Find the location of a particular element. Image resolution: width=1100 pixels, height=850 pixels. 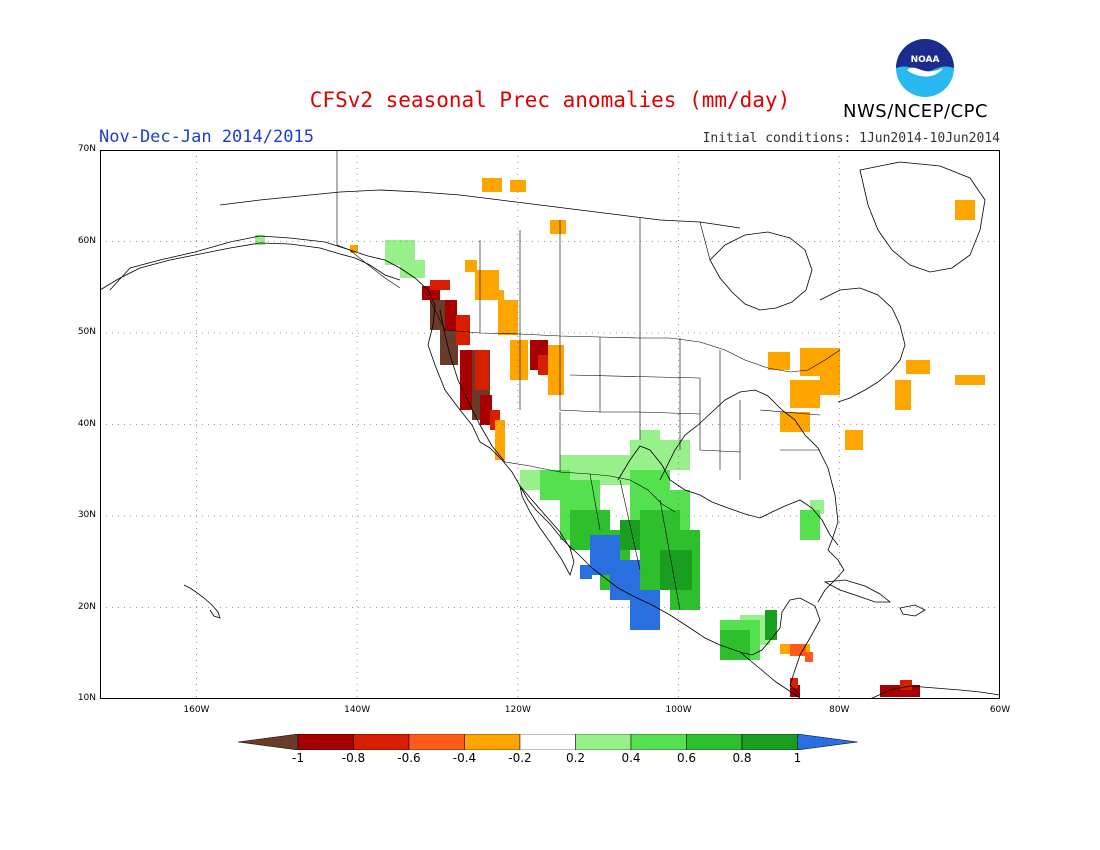

lon-label: 60W is located at coordinates (1000, 710).